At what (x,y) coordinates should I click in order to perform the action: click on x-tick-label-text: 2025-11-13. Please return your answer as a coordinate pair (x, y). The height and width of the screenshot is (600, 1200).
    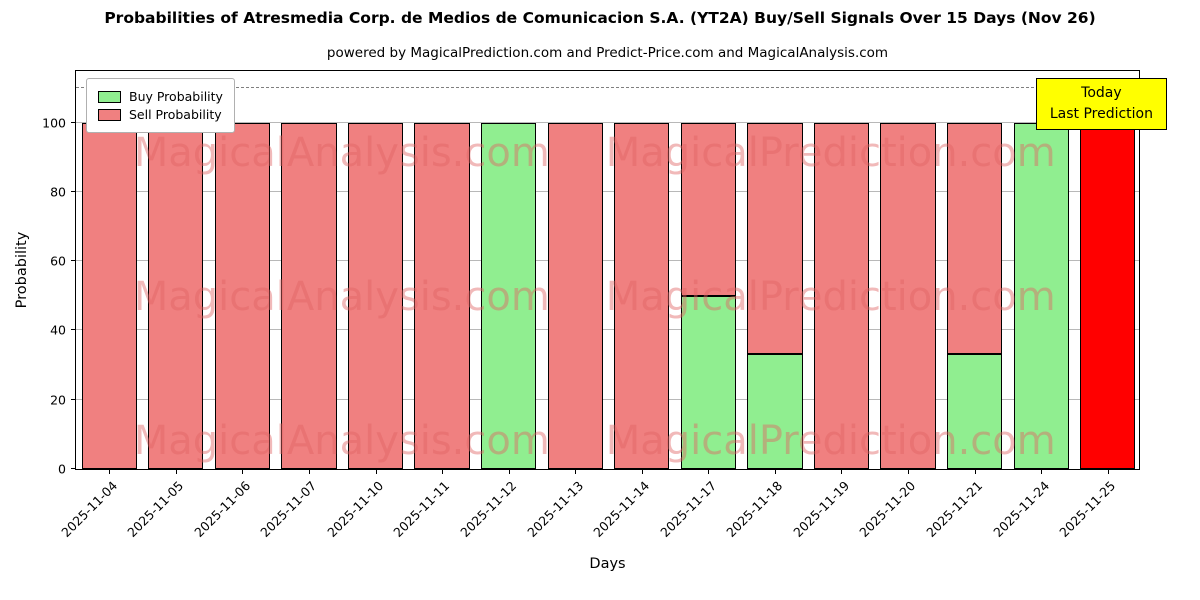
    Looking at the image, I should click on (554, 509).